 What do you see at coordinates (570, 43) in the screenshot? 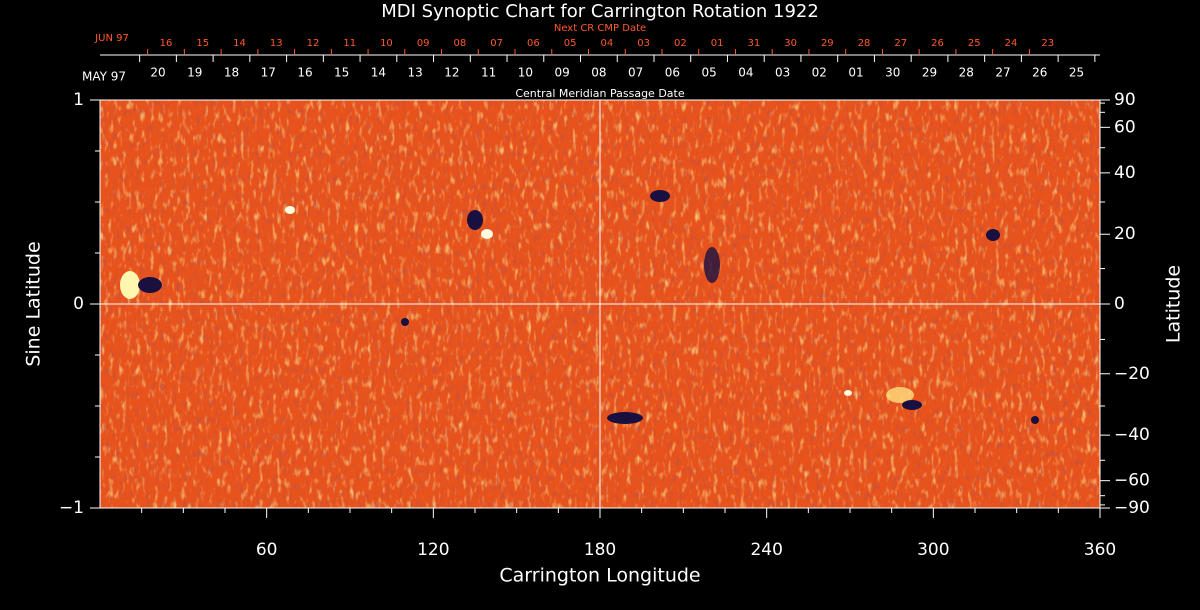
I see `next-cmp-date: 05` at bounding box center [570, 43].